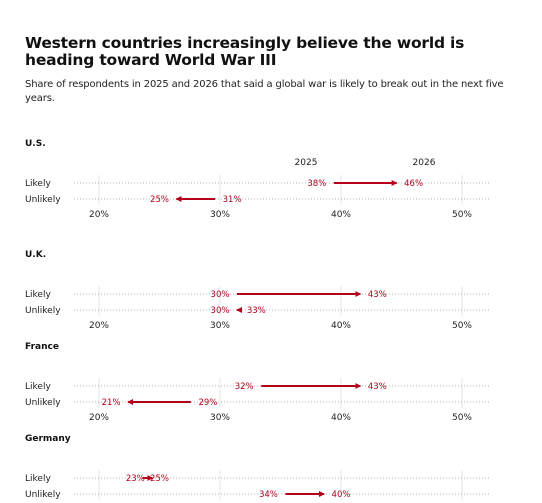  I want to click on value-label-2025: 32%, so click(244, 387).